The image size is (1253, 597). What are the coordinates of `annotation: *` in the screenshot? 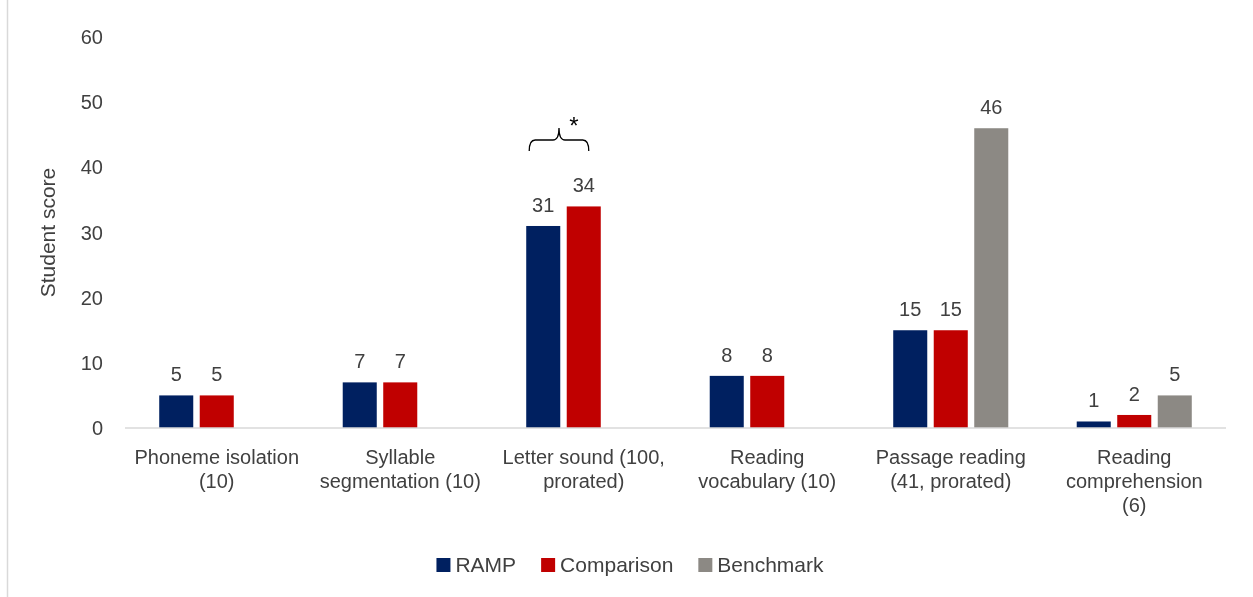 It's located at (574, 125).